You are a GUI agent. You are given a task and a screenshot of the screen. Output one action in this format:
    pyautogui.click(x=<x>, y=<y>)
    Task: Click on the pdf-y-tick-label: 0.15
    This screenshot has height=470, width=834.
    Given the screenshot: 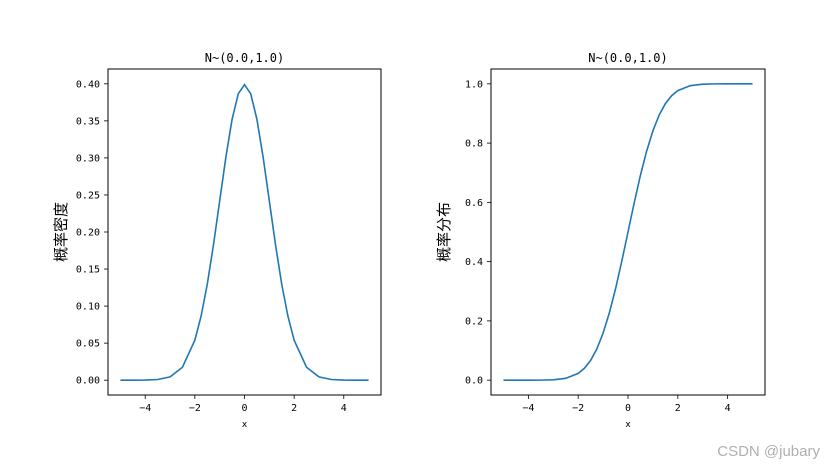 What is the action you would take?
    pyautogui.click(x=88, y=270)
    